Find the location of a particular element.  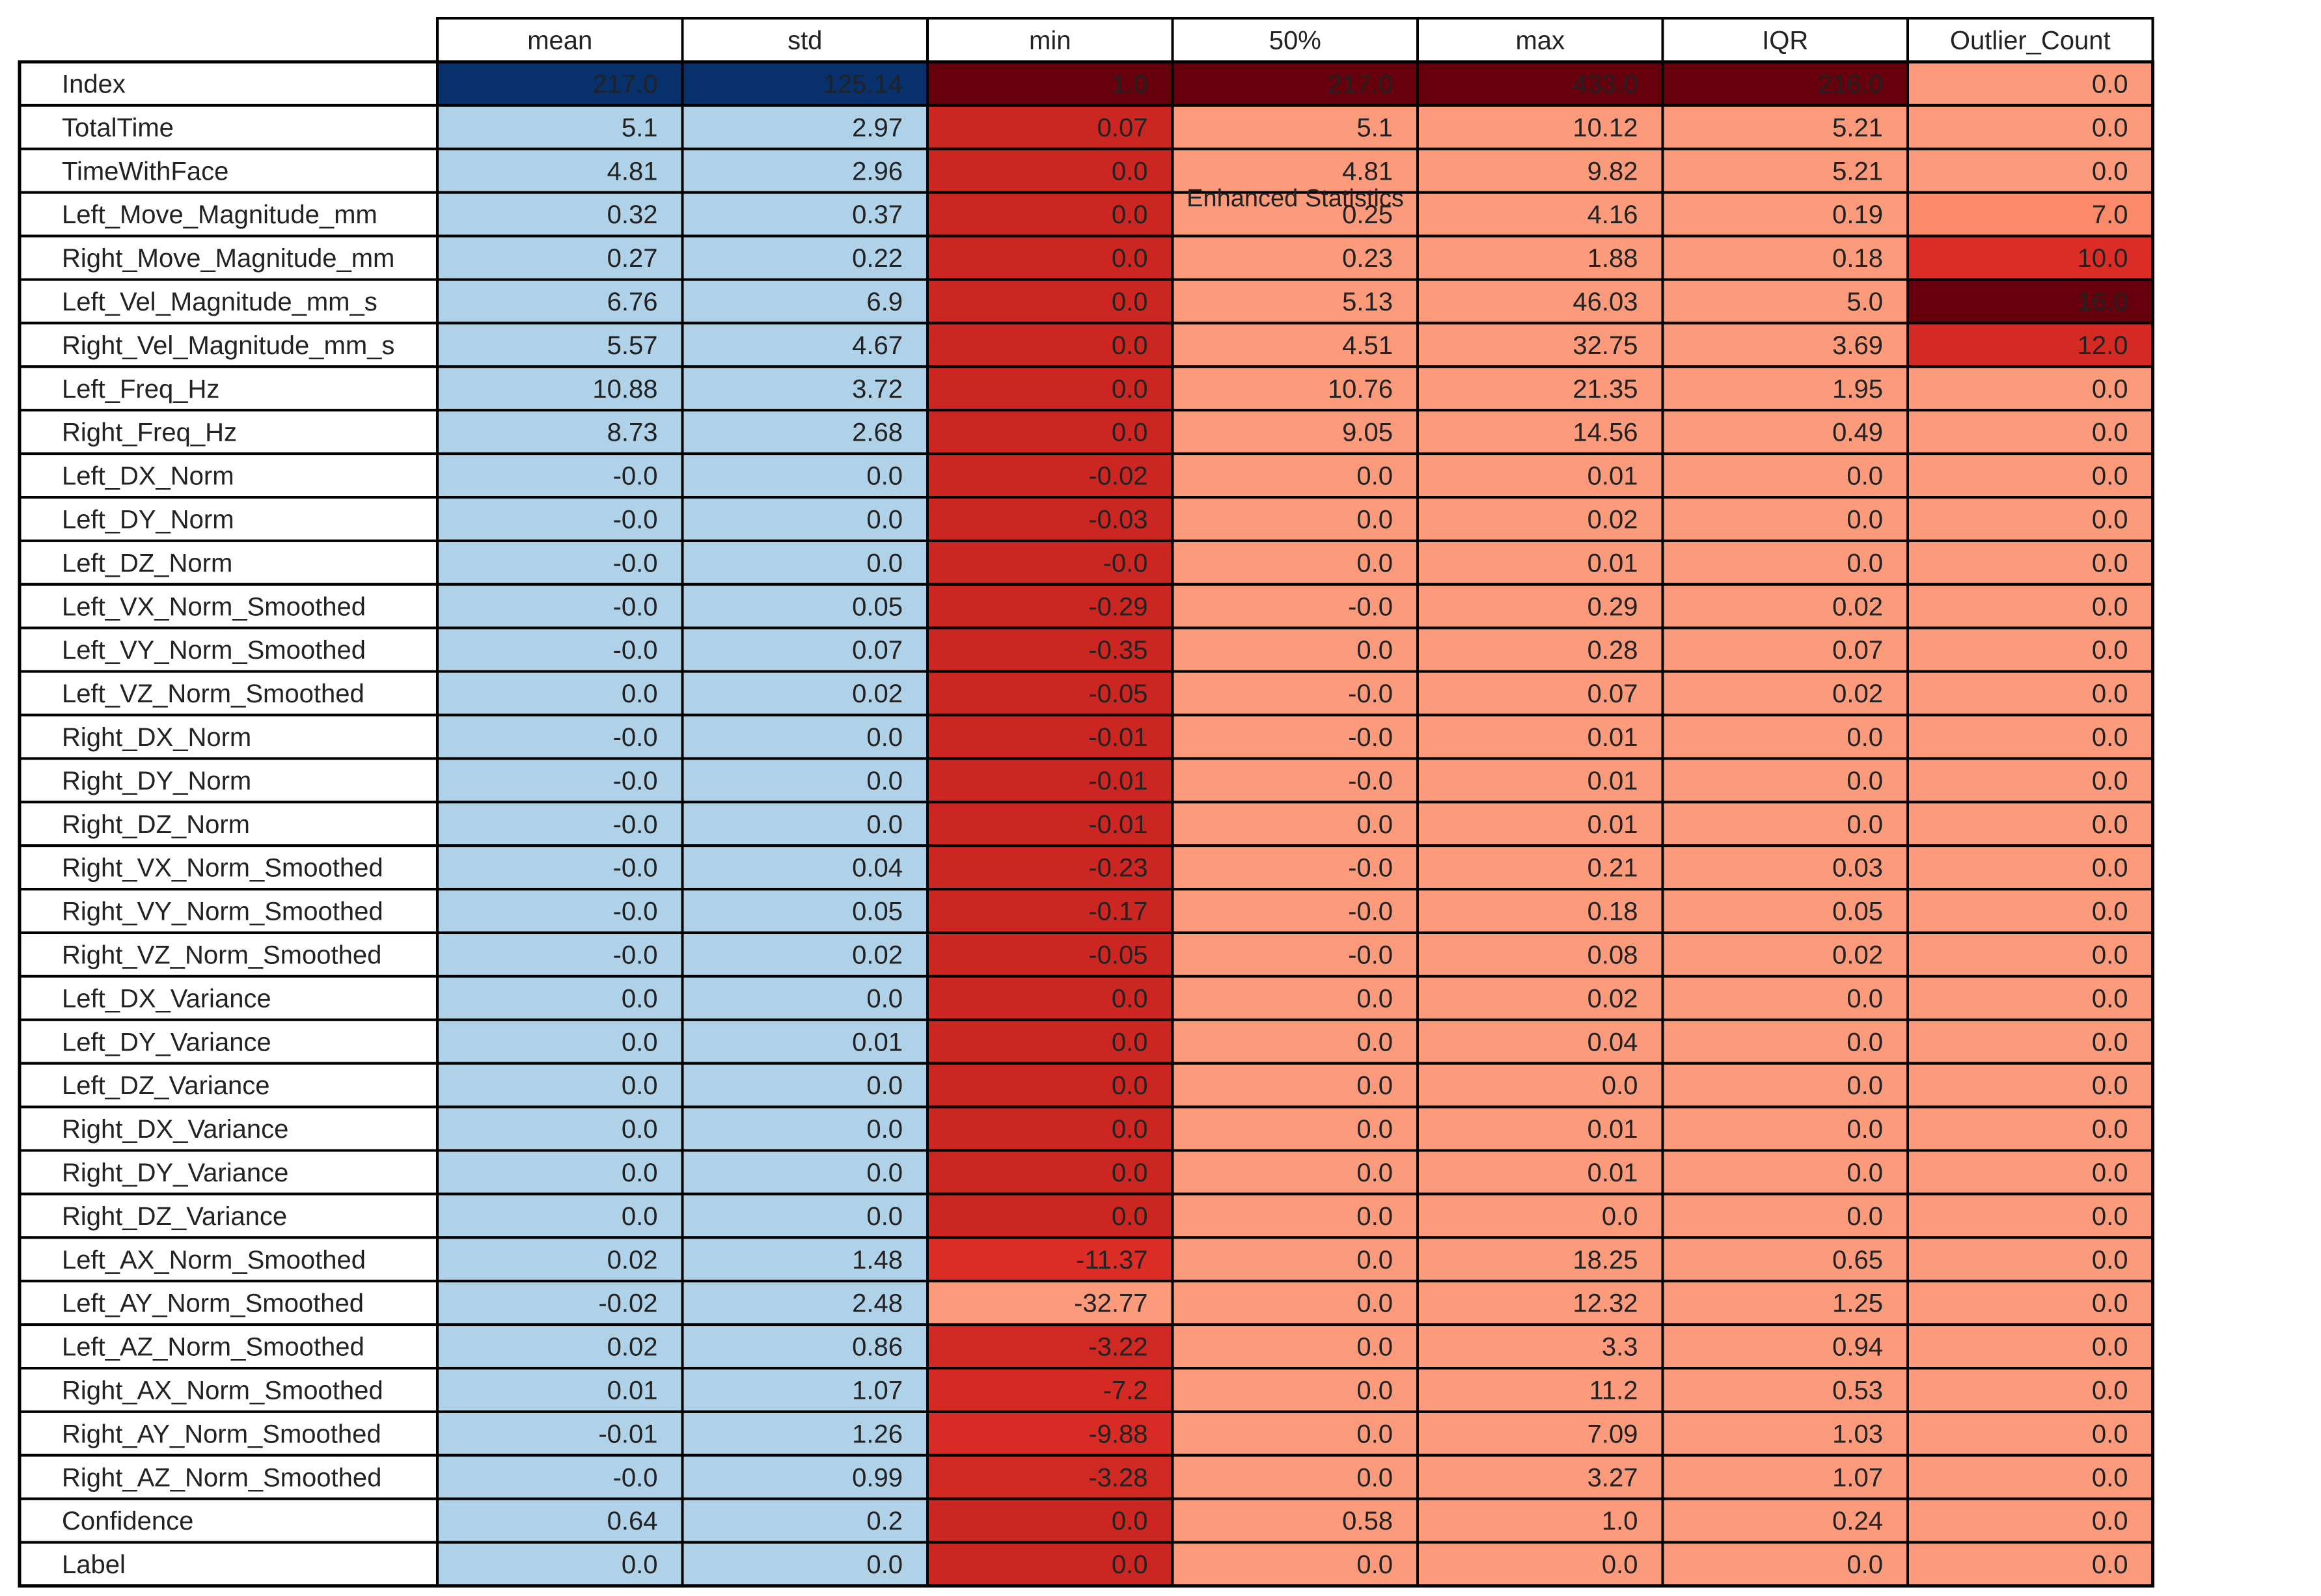

cell-value: -0.03 is located at coordinates (1117, 519).